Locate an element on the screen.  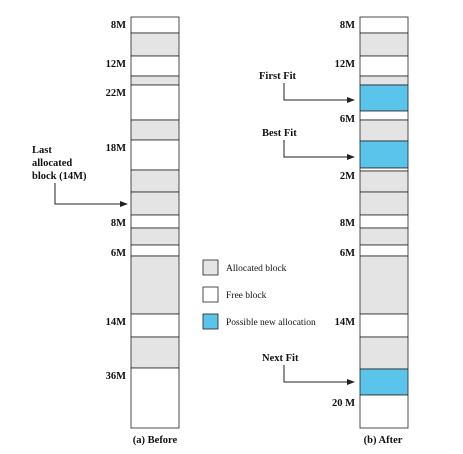
best-fit-label: Best Fit is located at coordinates (279, 133).